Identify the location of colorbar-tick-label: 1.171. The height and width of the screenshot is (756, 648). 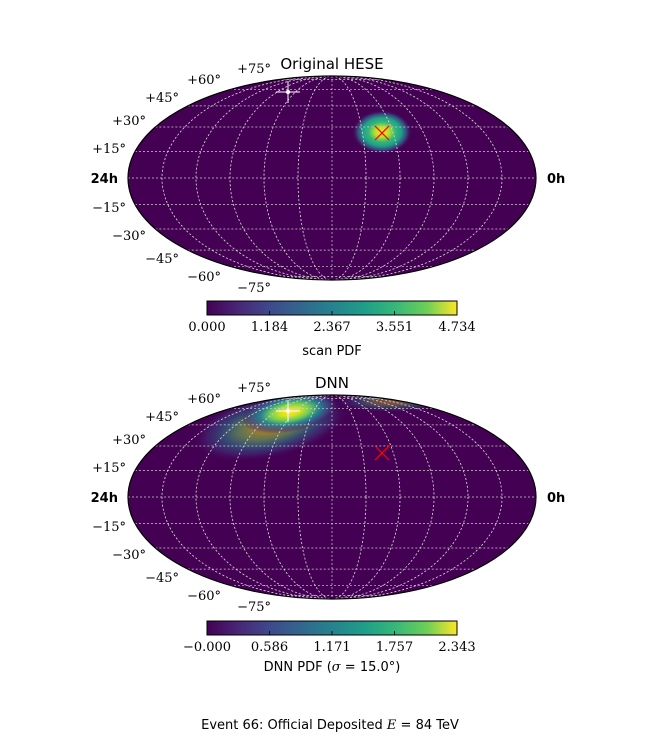
(331, 647).